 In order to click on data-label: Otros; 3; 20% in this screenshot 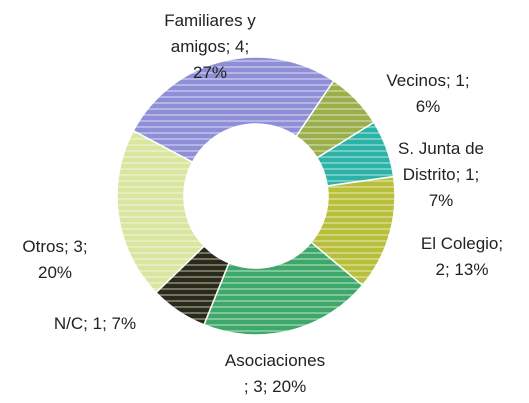, I will do `click(54, 259)`.